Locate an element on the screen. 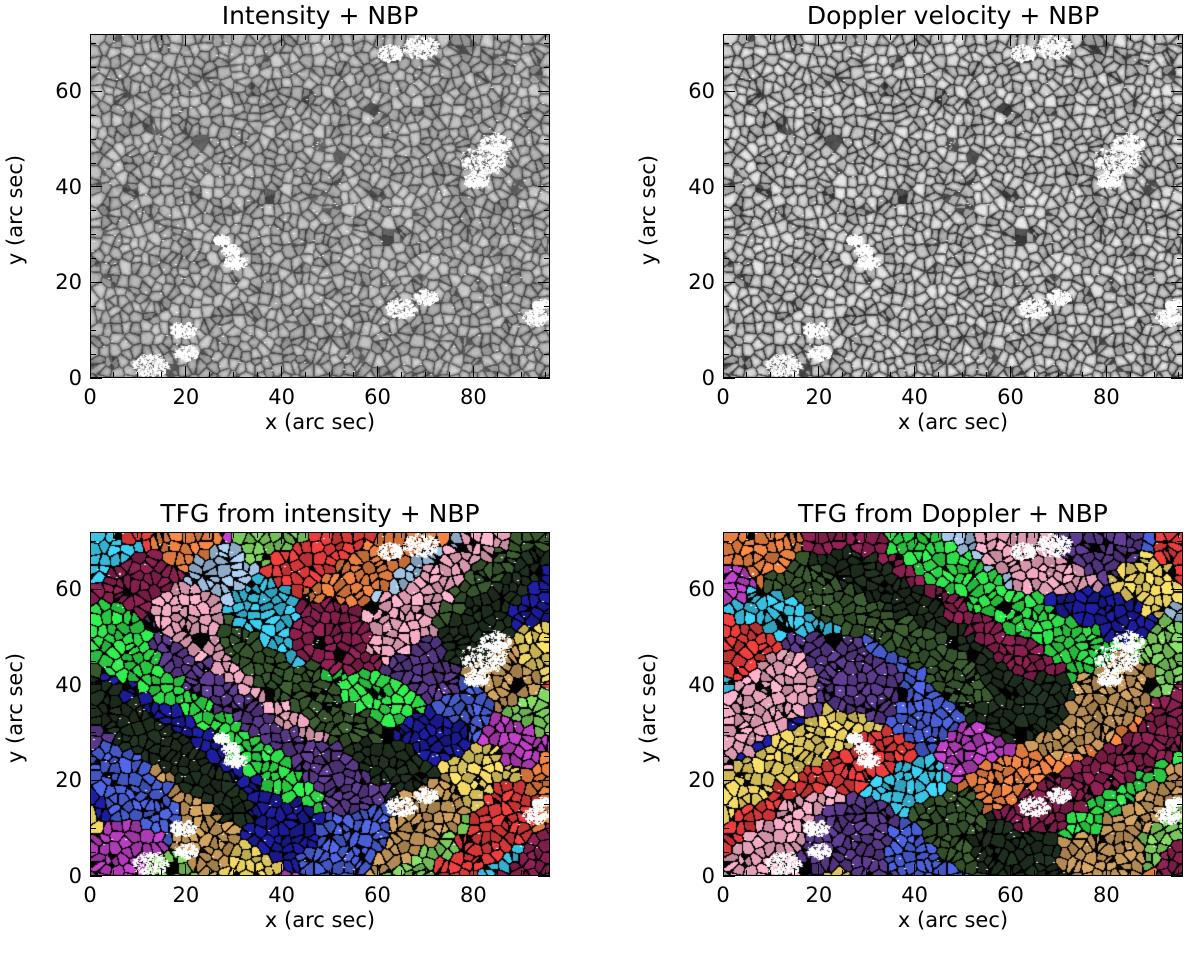 The image size is (1200, 972). tfg-doppler-image is located at coordinates (953, 704).